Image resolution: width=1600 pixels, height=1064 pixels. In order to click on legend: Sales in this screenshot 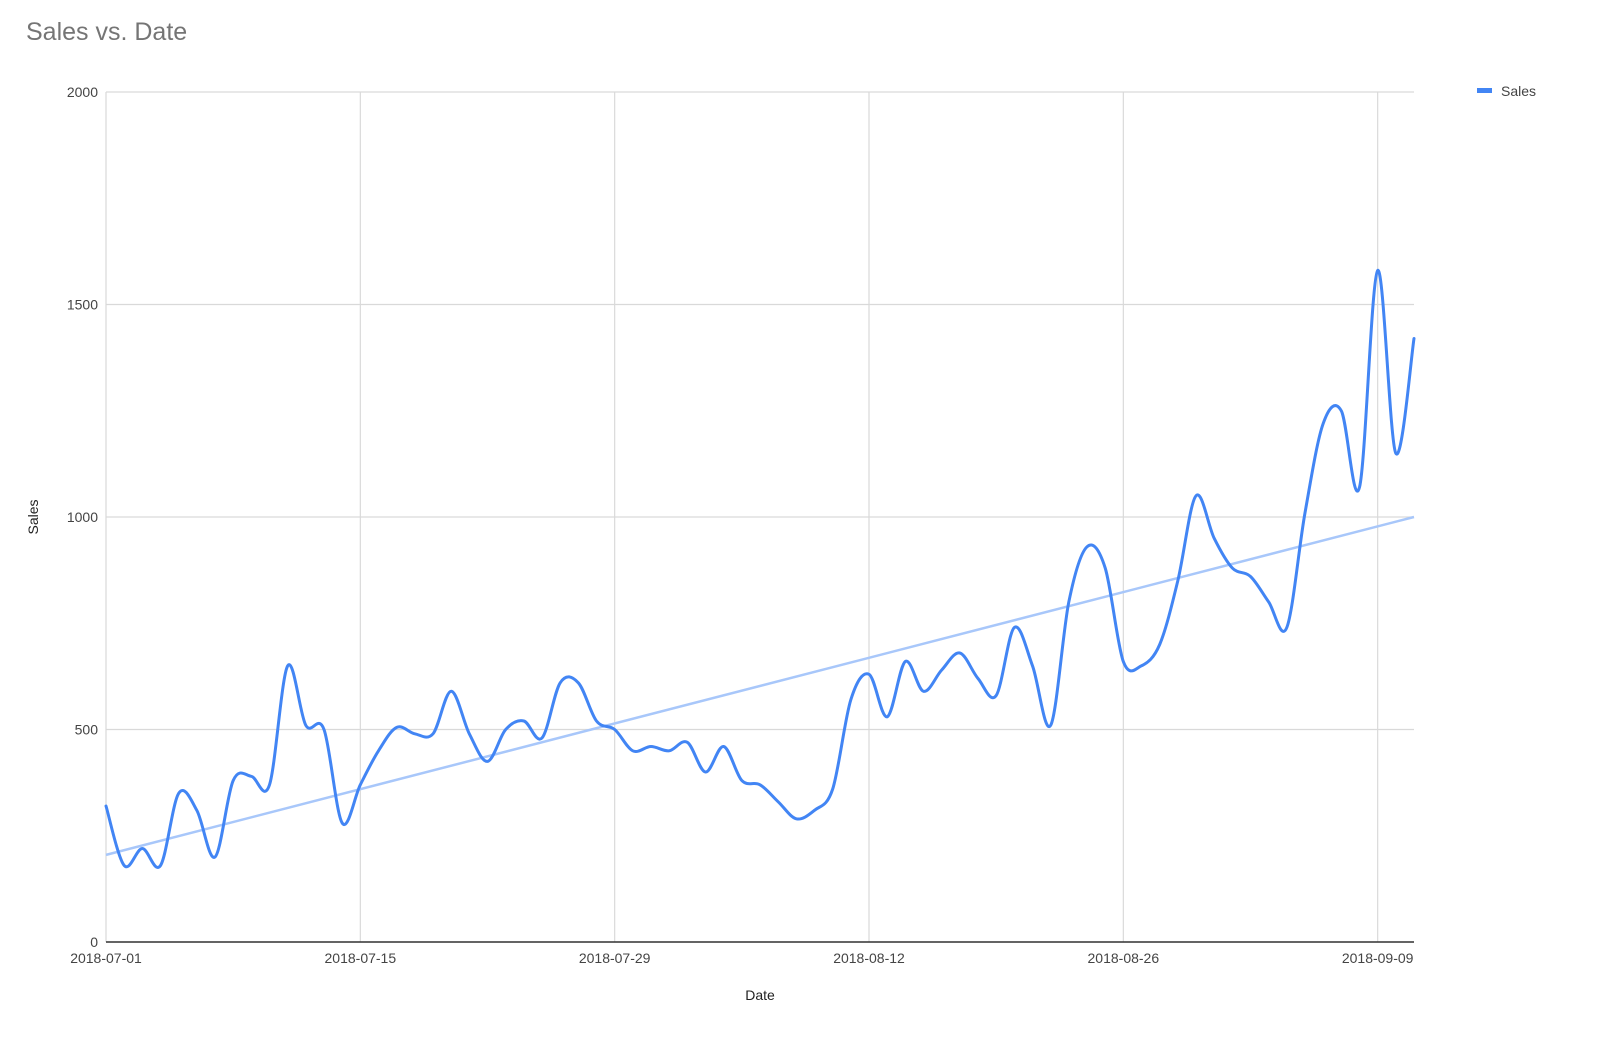, I will do `click(1506, 91)`.